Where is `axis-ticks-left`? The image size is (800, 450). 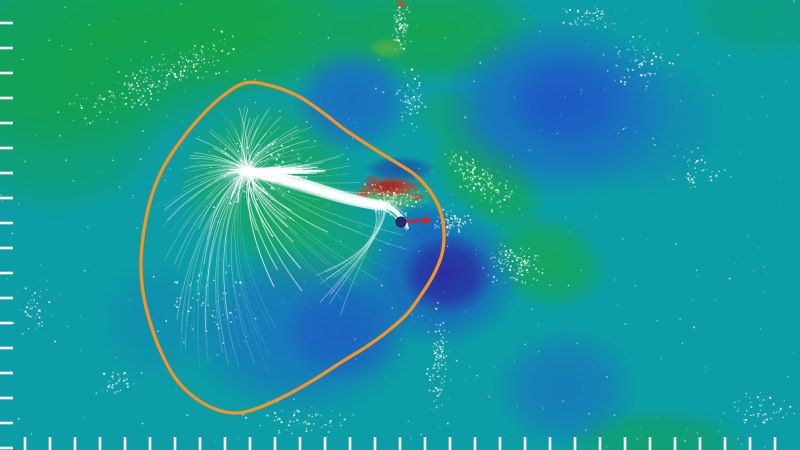
axis-ticks-left is located at coordinates (6, 235).